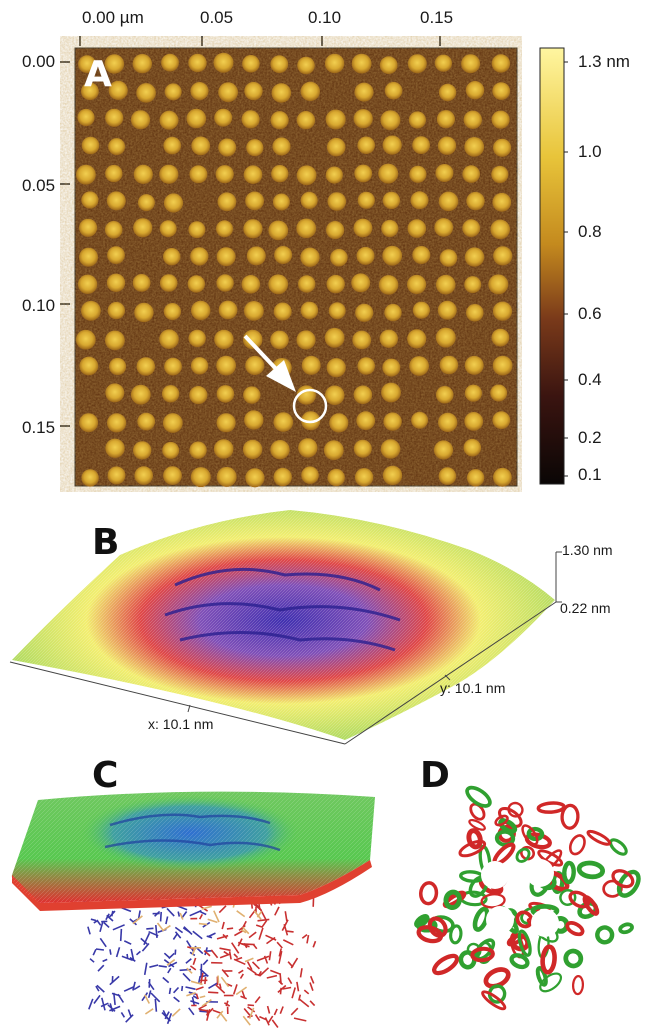 The width and height of the screenshot is (645, 1028). What do you see at coordinates (435, 775) in the screenshot?
I see `panel-letter-d: D` at bounding box center [435, 775].